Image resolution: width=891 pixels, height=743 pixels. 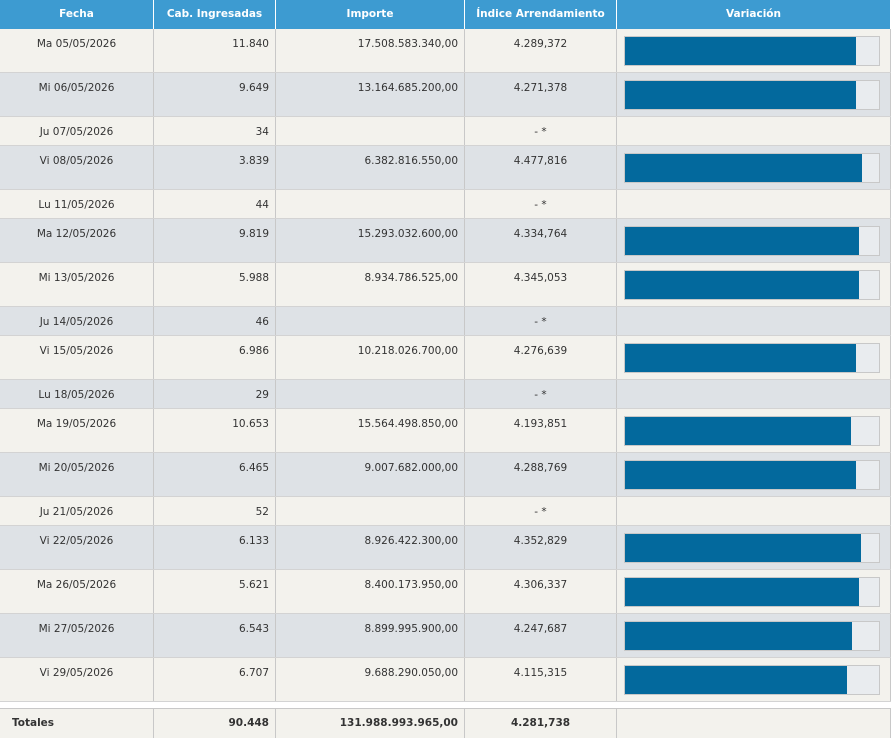 I want to click on cell-cab: 9.819, so click(x=253, y=234).